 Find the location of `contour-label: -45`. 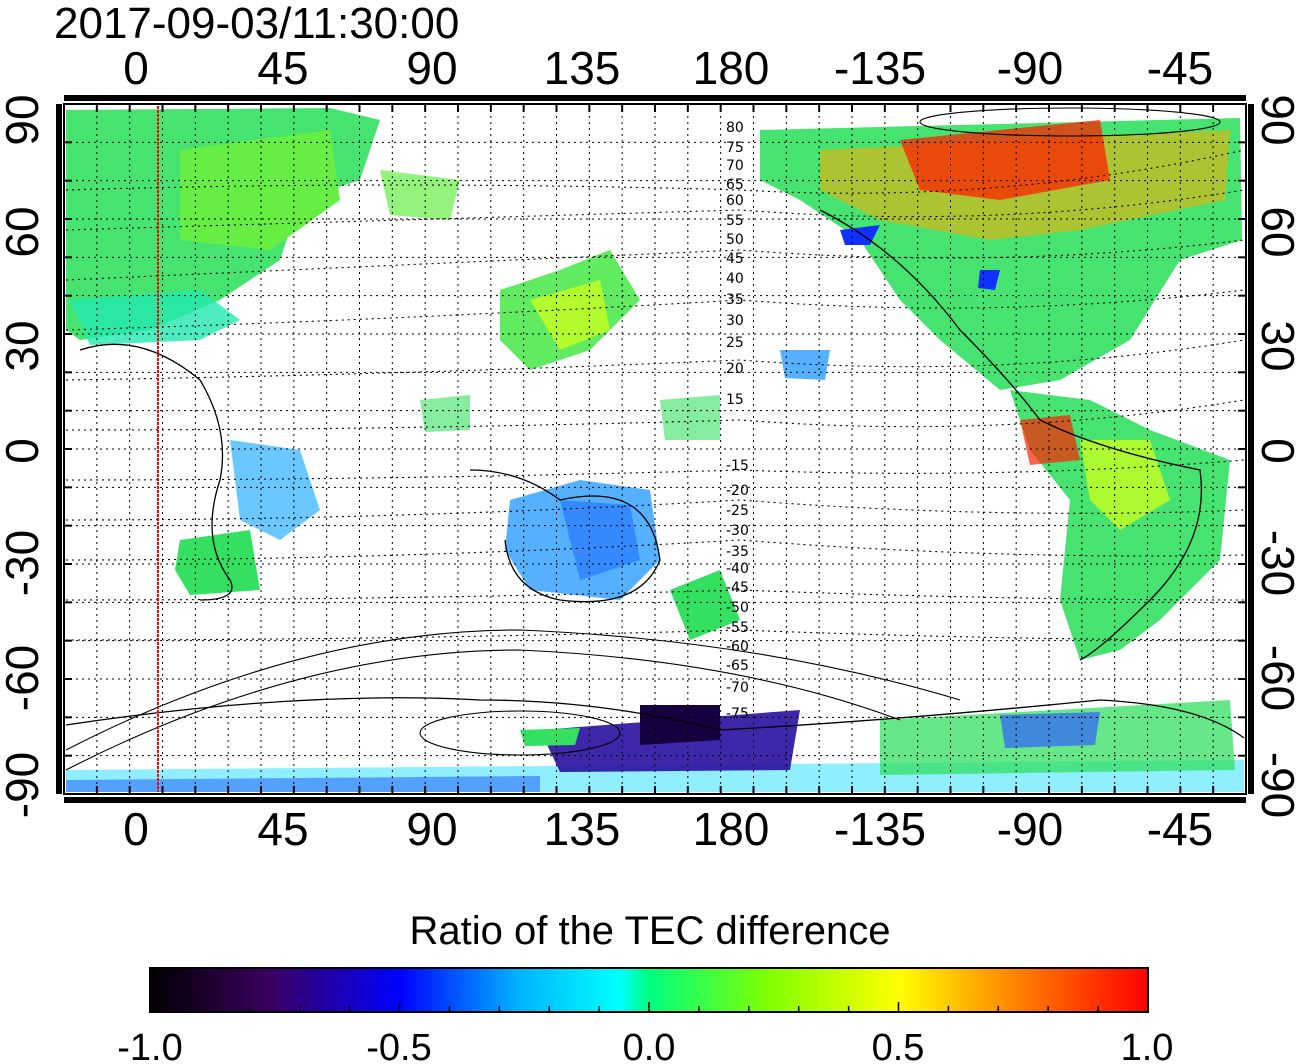

contour-label: -45 is located at coordinates (737, 588).